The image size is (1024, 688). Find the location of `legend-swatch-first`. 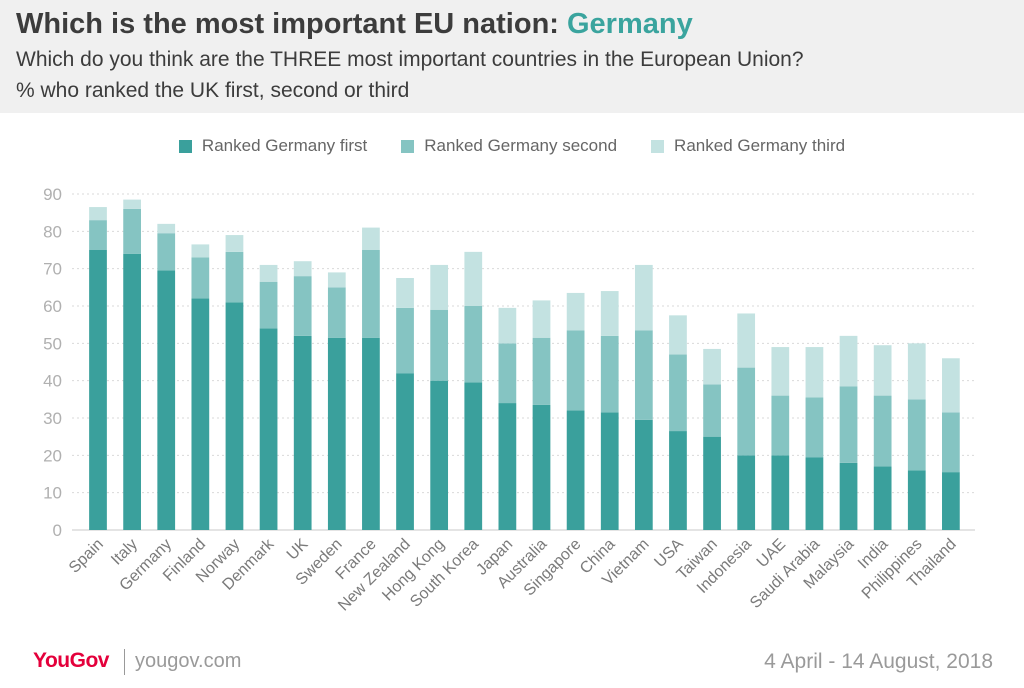

legend-swatch-first is located at coordinates (185, 146).